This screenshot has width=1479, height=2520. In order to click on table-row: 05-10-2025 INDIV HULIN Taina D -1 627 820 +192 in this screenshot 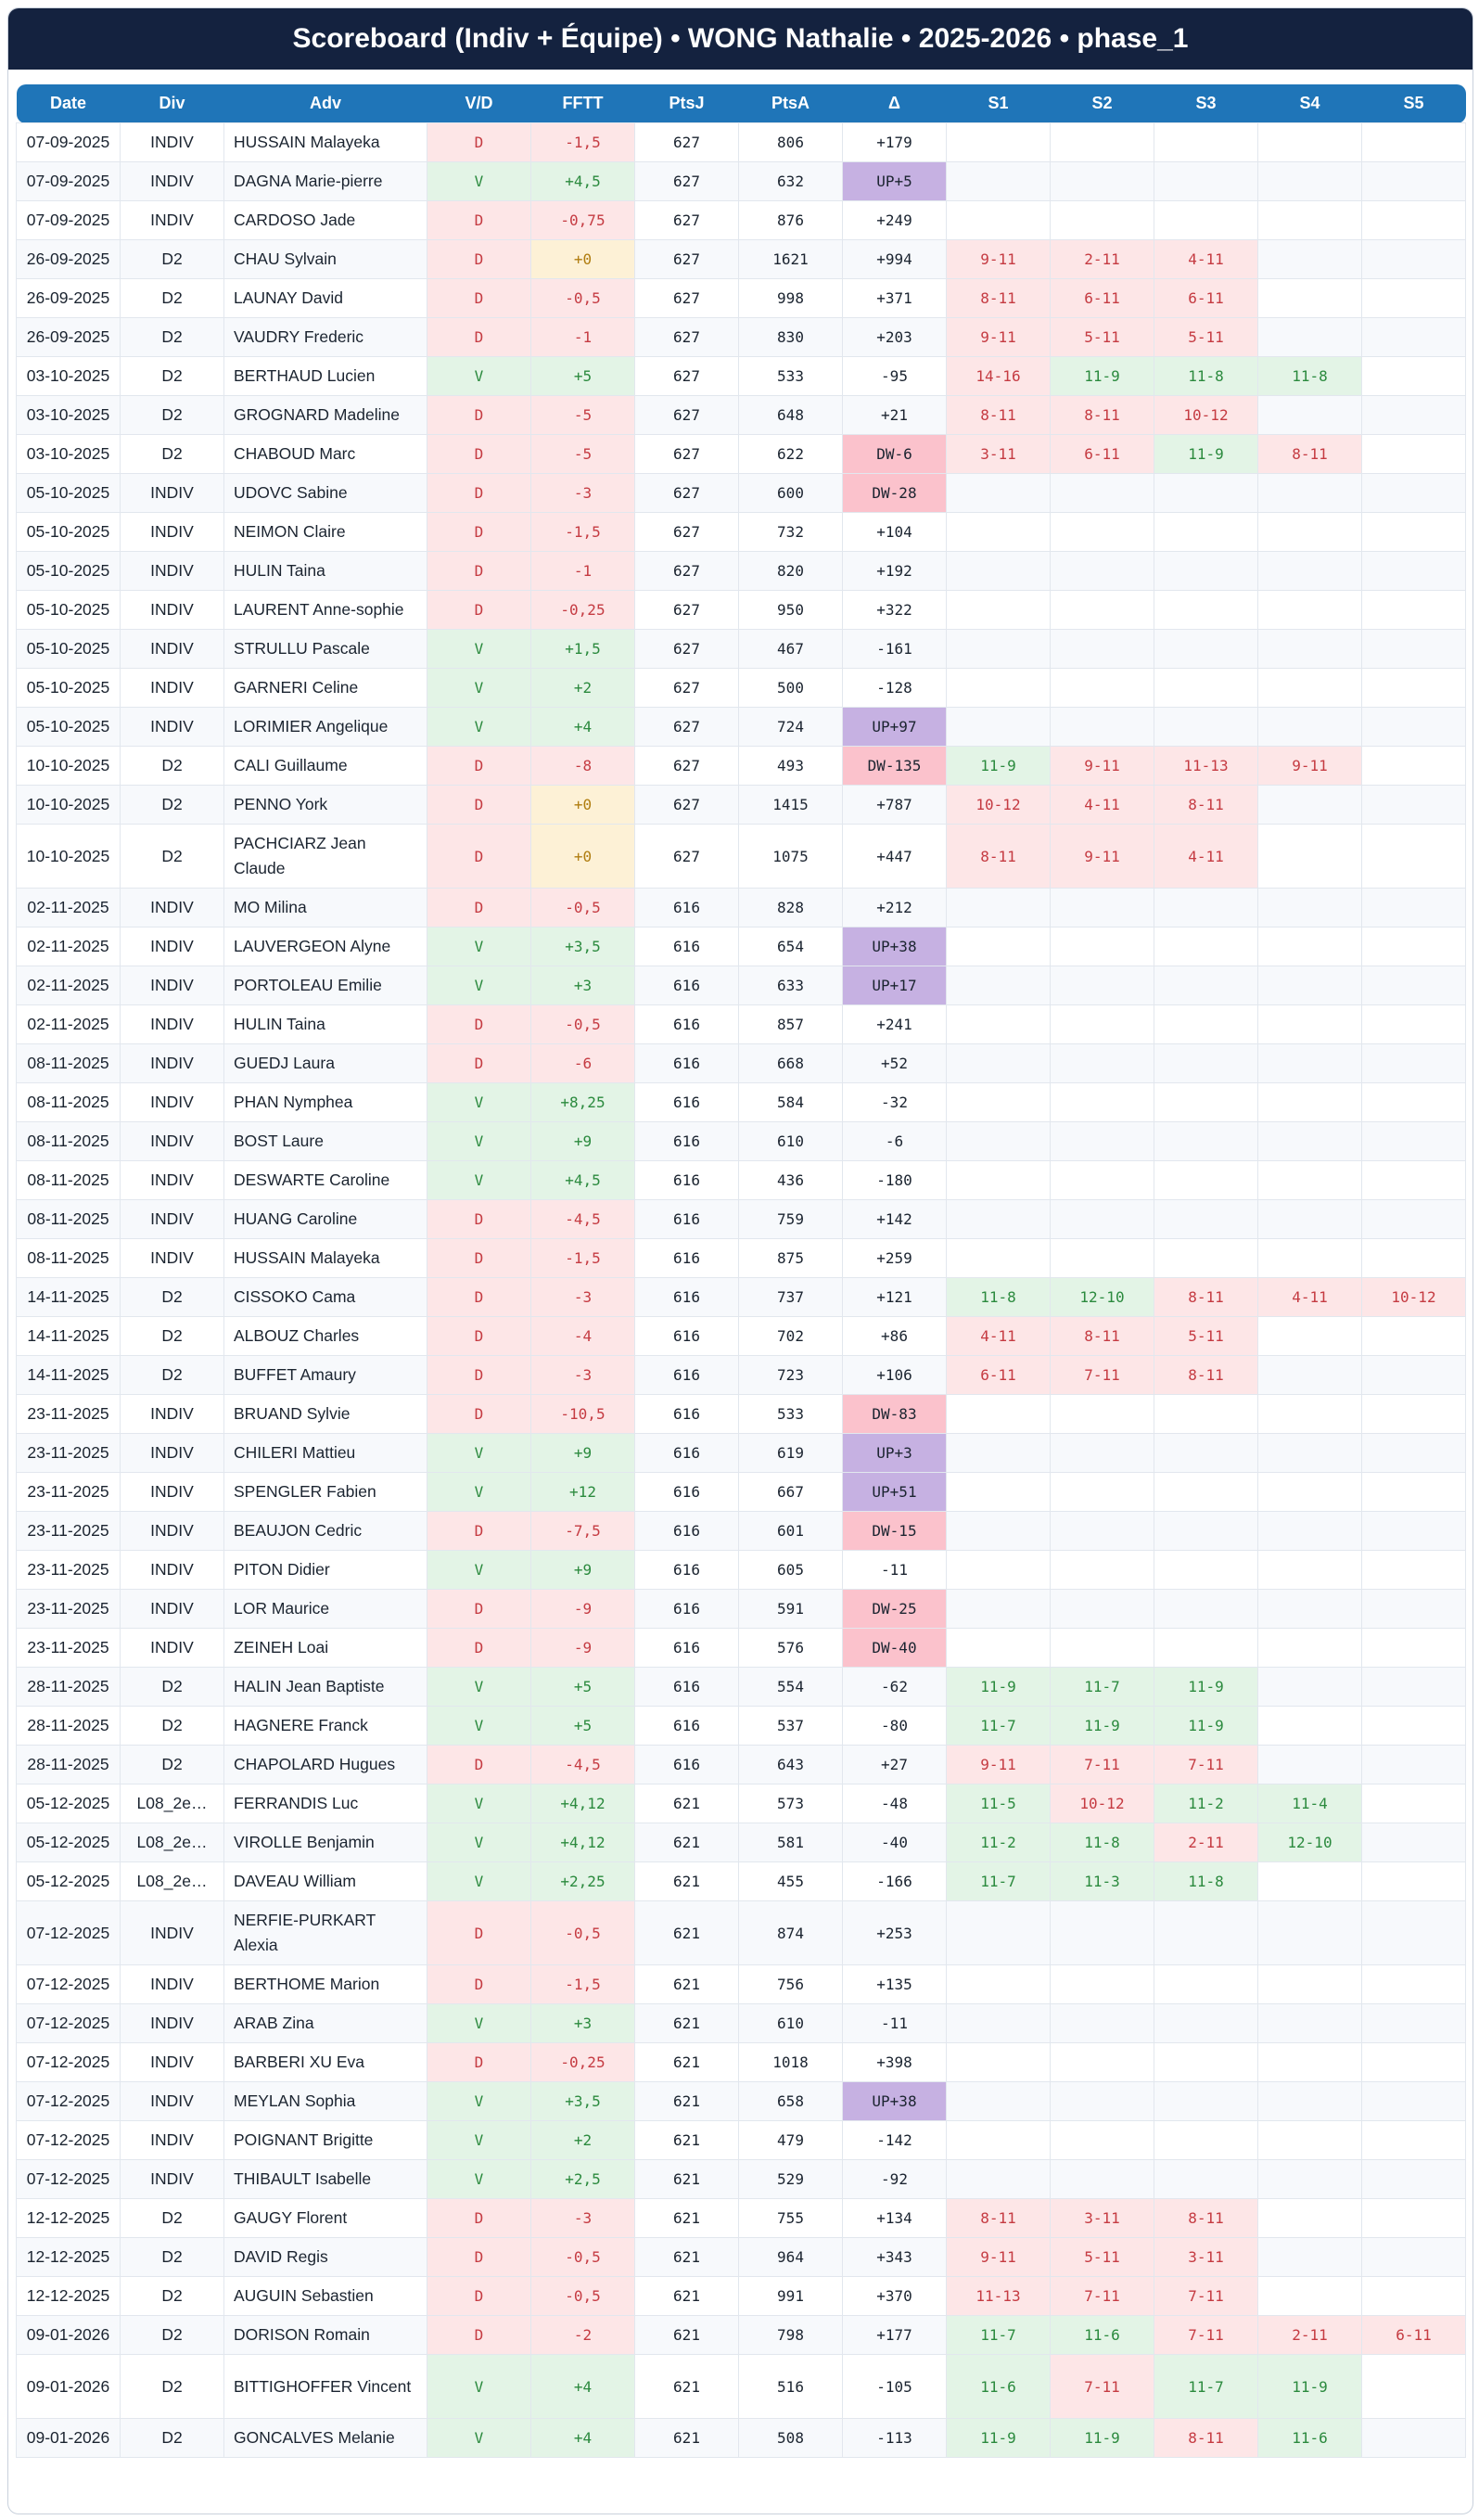, I will do `click(741, 571)`.